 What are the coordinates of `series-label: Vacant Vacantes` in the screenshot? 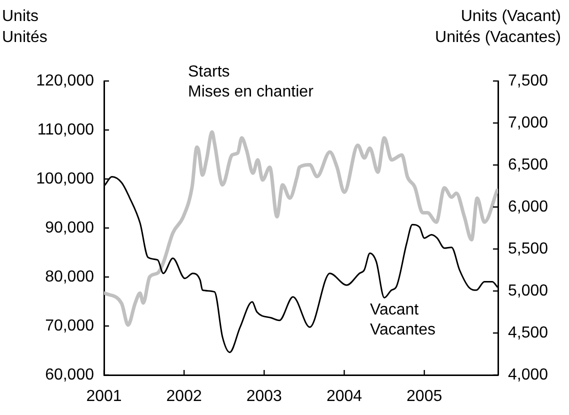 It's located at (403, 319).